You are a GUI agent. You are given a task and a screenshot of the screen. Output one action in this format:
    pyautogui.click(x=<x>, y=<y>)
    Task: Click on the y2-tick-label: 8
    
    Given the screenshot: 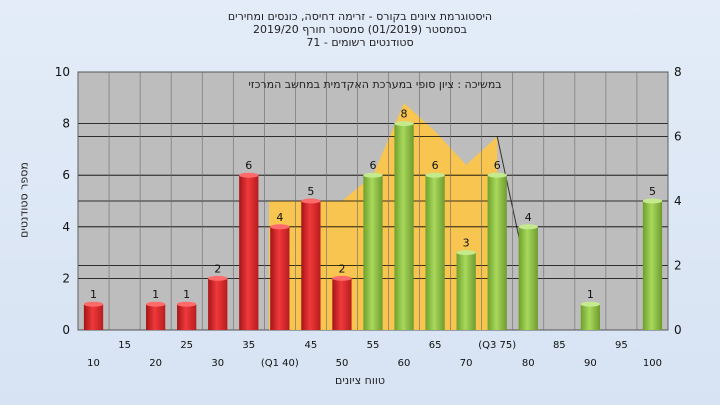 What is the action you would take?
    pyautogui.click(x=678, y=72)
    